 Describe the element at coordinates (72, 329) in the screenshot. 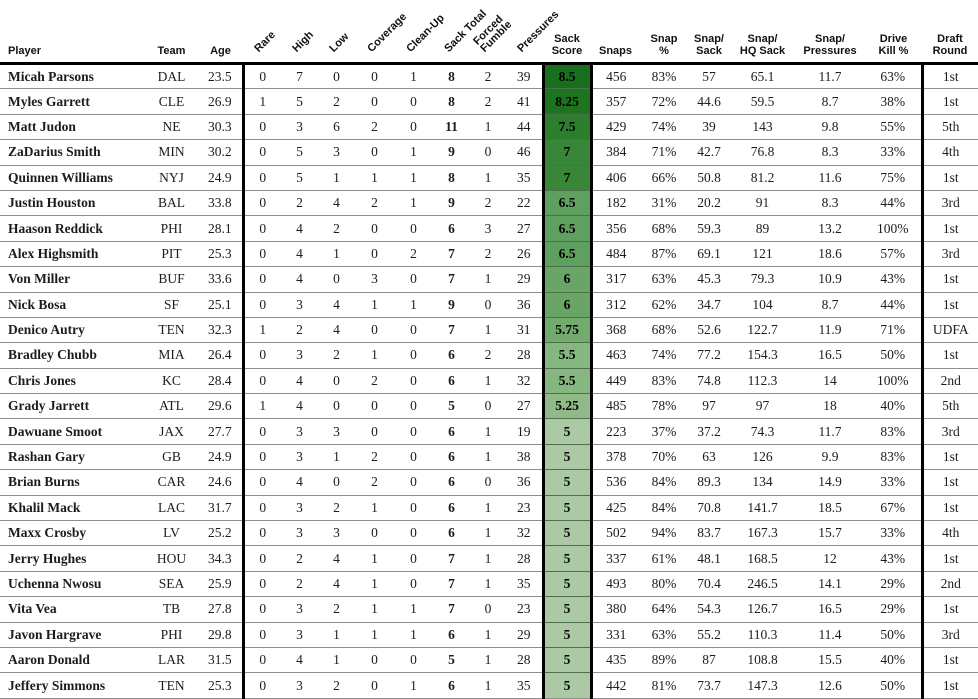

I see `cell-player: Denico Autry` at that location.